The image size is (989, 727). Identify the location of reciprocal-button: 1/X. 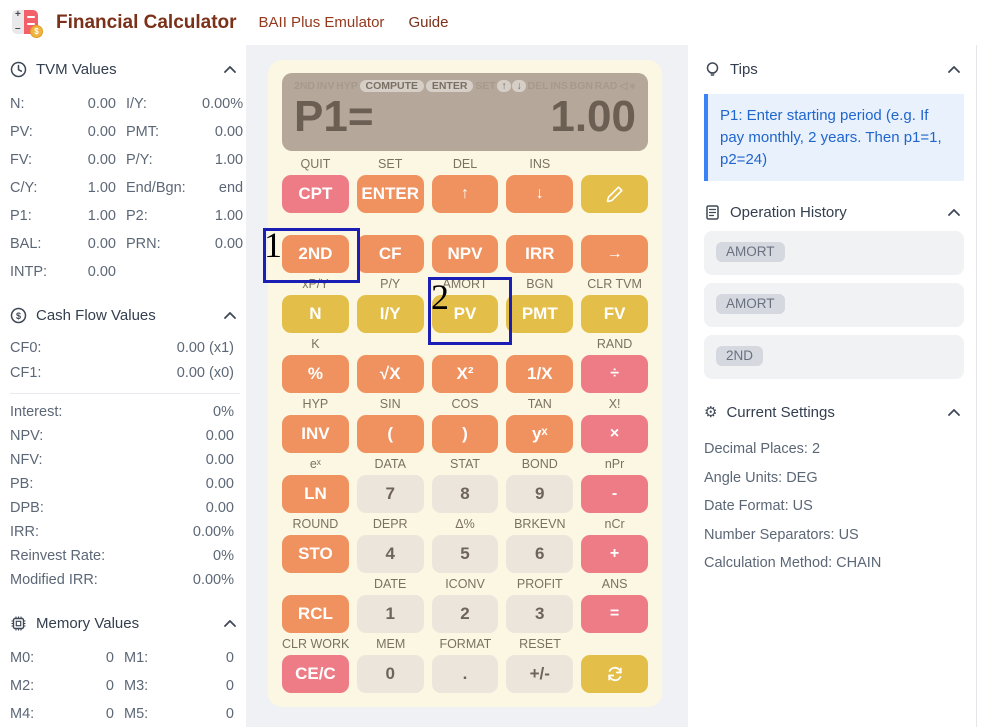
(540, 374).